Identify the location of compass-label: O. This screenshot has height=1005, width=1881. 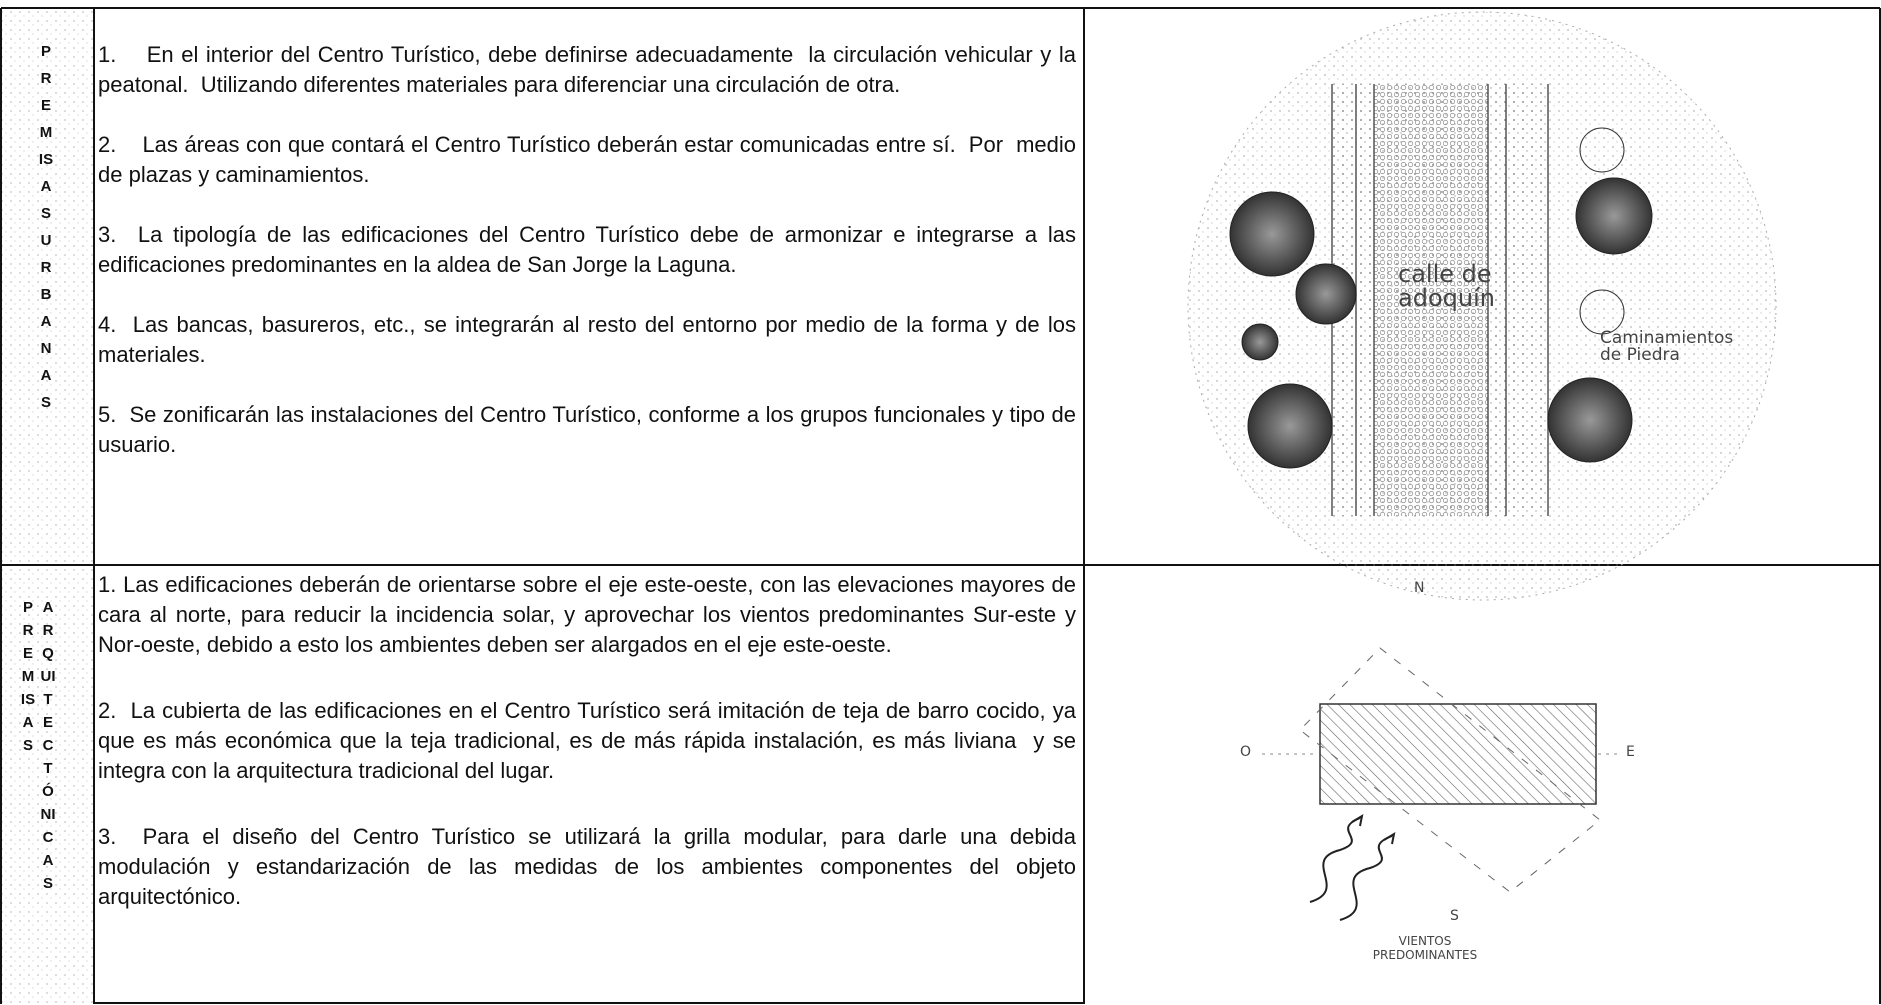
(1246, 752).